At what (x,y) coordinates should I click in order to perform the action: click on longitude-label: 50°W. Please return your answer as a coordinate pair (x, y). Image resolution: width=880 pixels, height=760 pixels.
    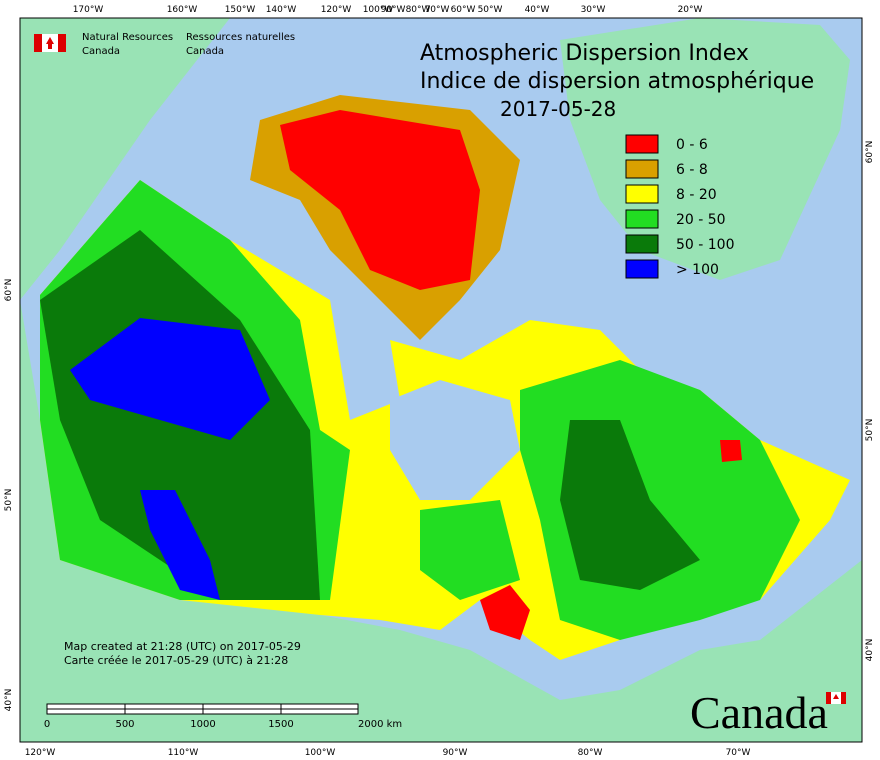
    Looking at the image, I should click on (490, 10).